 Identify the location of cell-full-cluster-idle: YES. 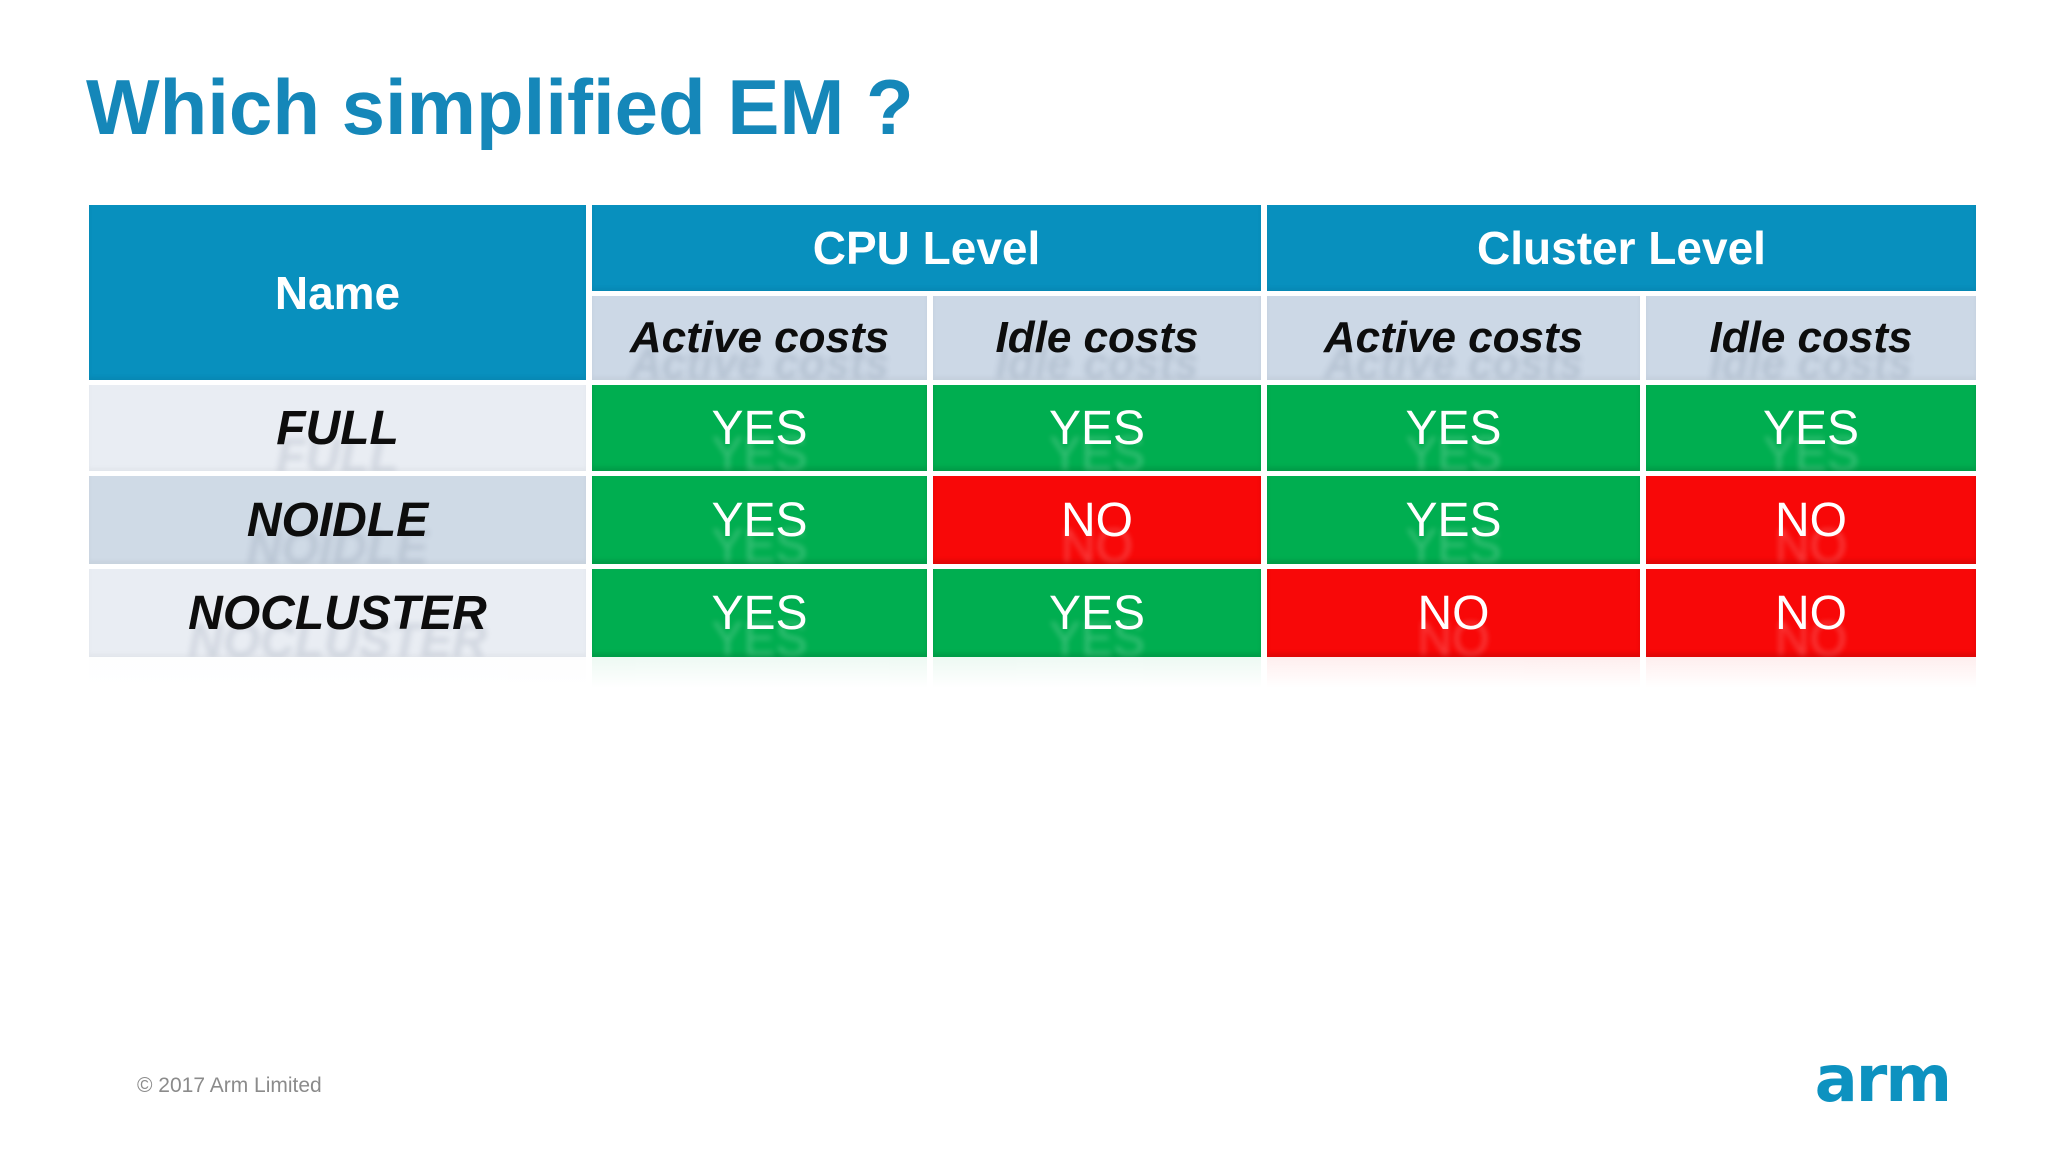
(1811, 428).